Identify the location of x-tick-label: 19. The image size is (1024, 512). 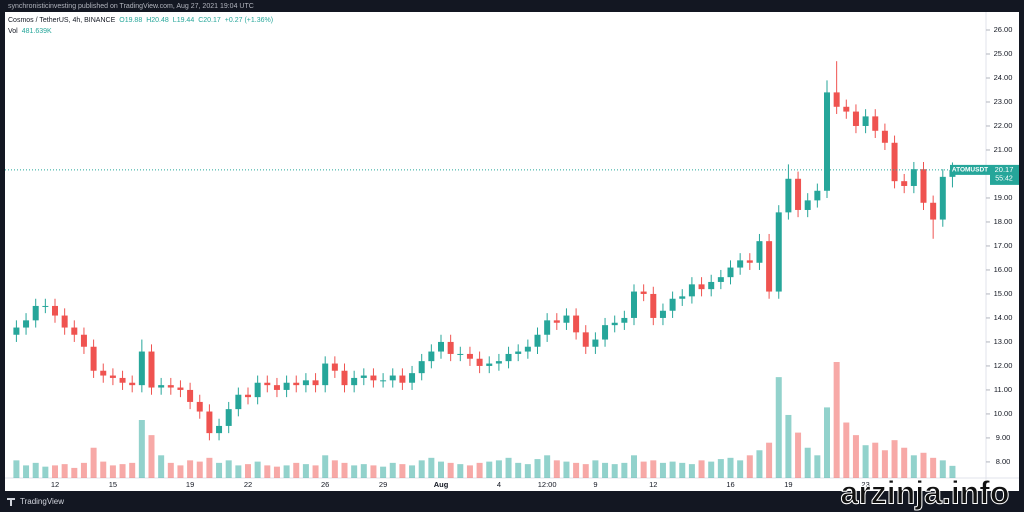
(190, 484).